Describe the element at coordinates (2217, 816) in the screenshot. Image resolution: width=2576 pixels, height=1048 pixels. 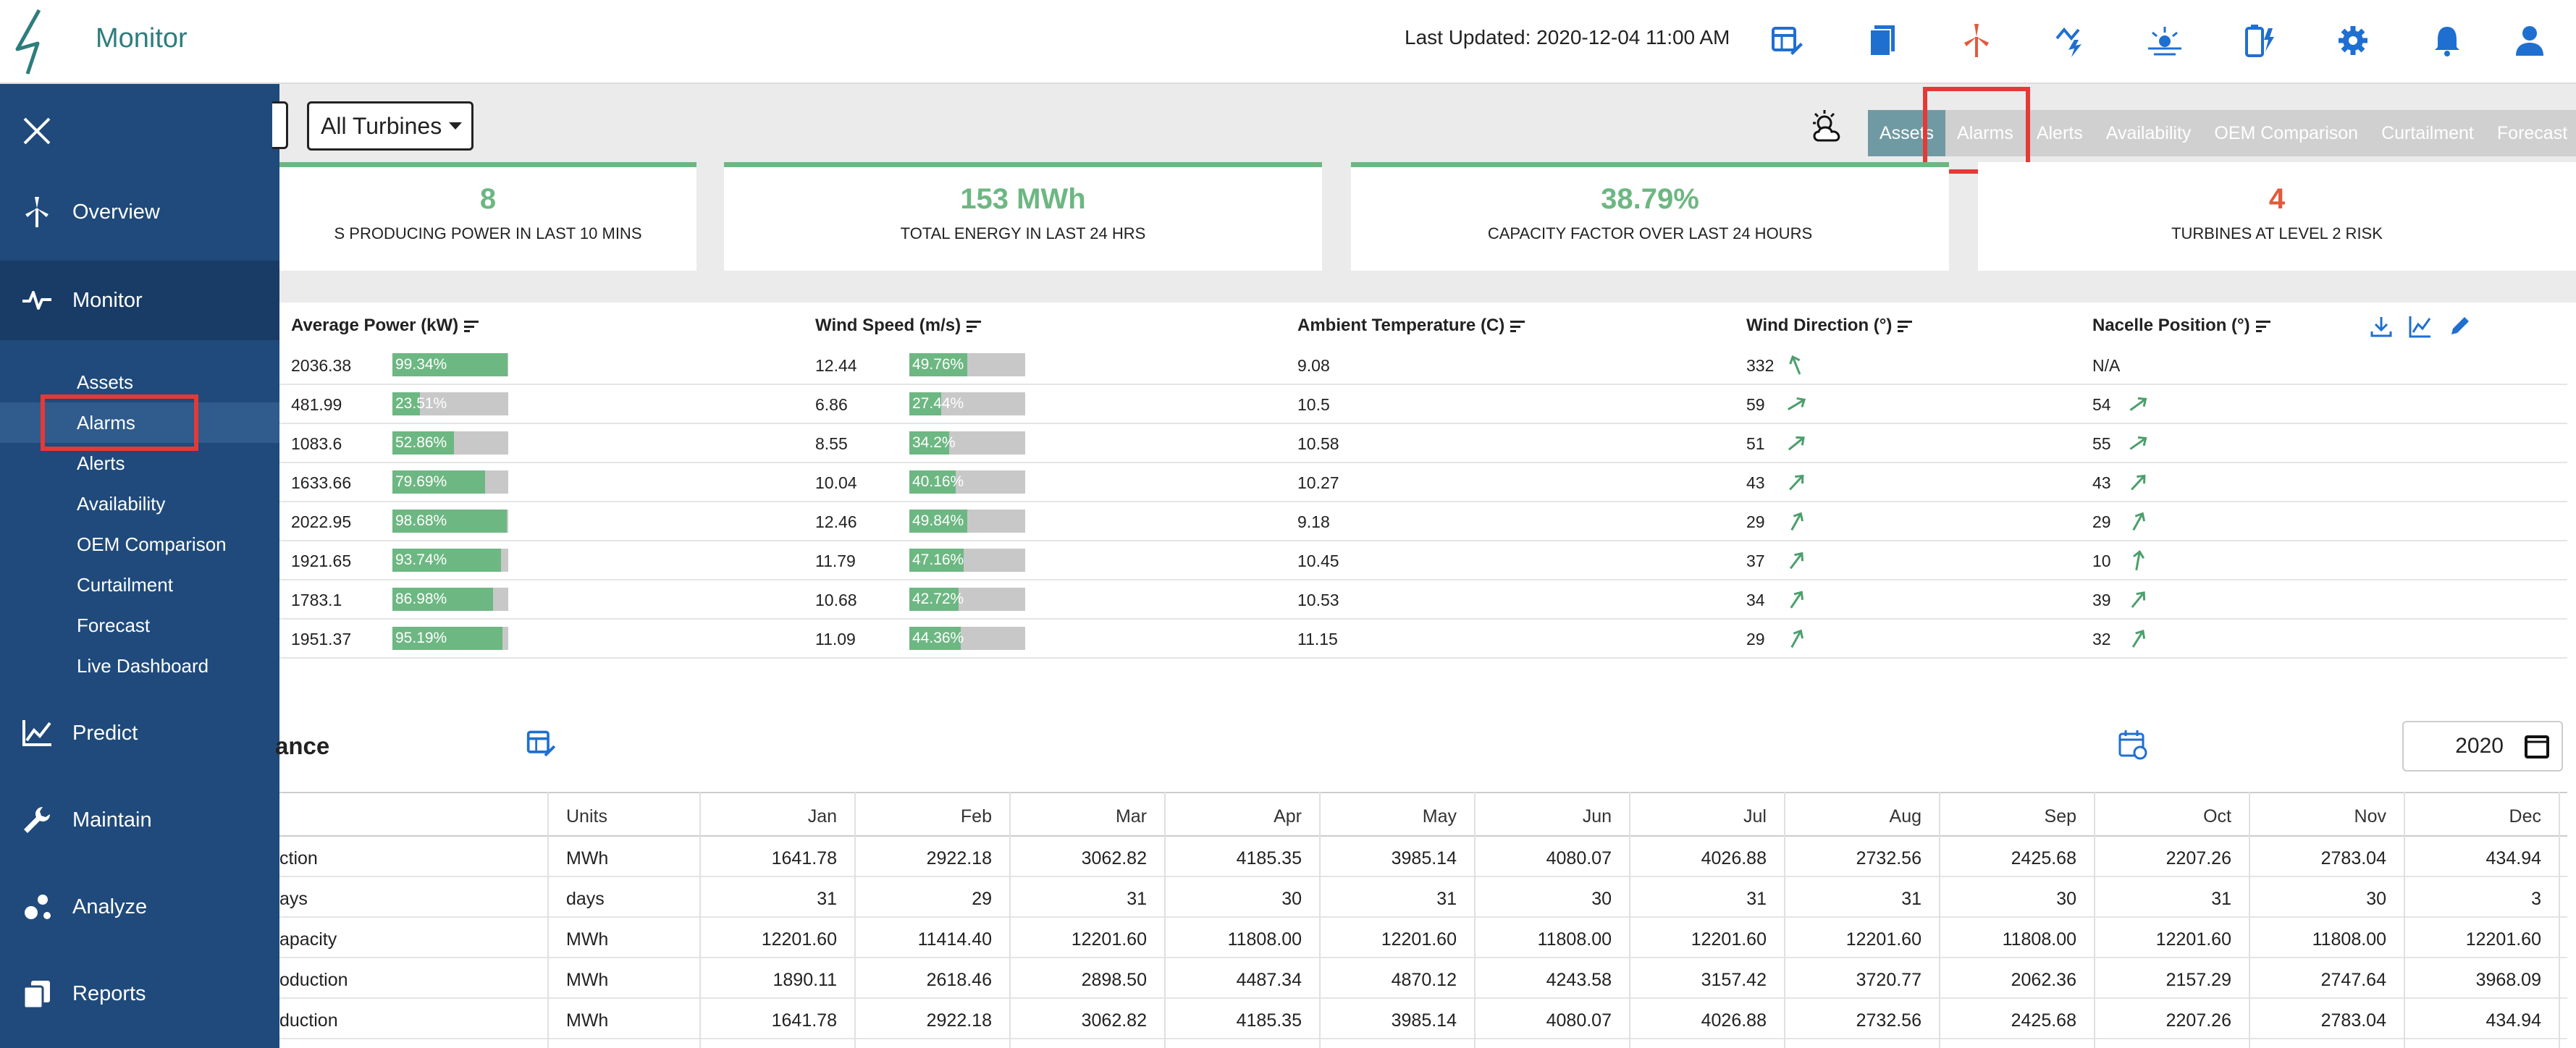
I see `column-header-oct: Oct` at that location.